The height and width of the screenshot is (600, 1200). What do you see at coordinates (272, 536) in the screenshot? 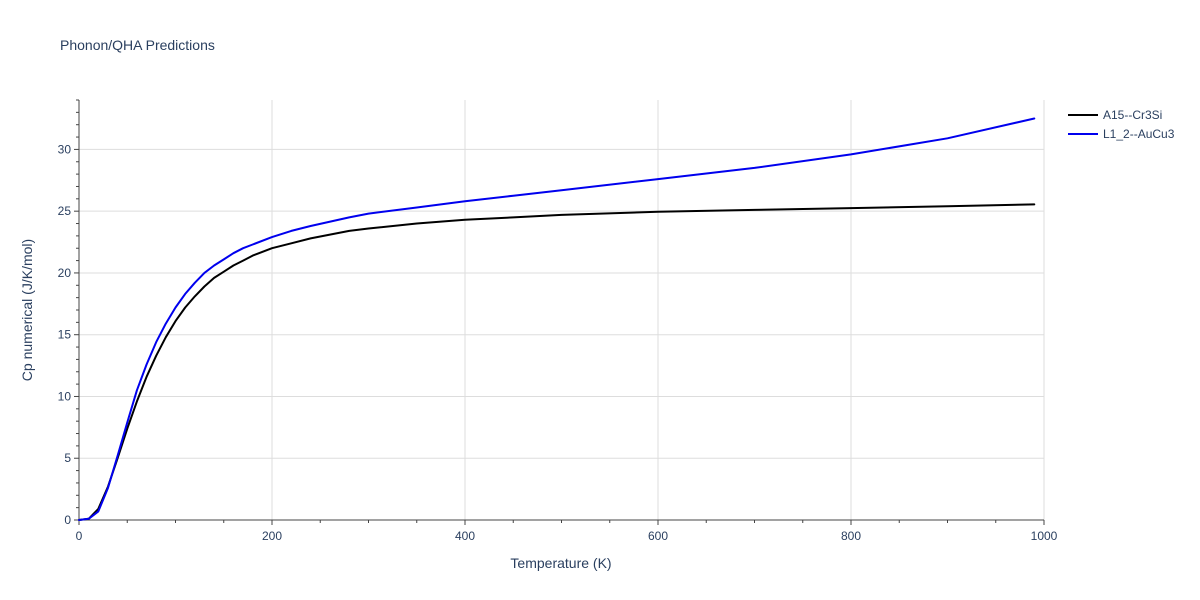
I see `x-tick-label: 200` at bounding box center [272, 536].